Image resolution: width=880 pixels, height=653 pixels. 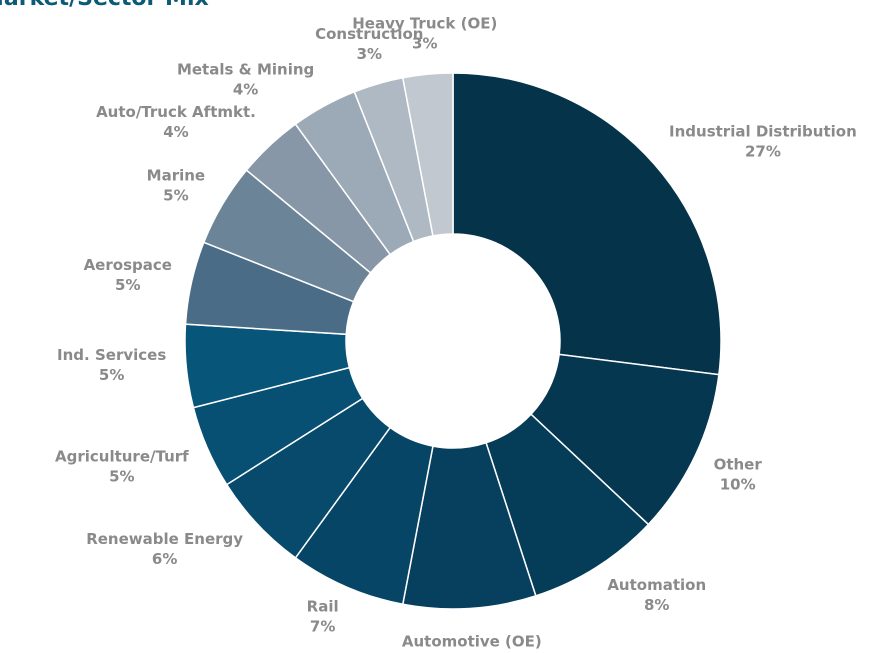 I want to click on chart-title: Market/Sector Mix, so click(x=106, y=6).